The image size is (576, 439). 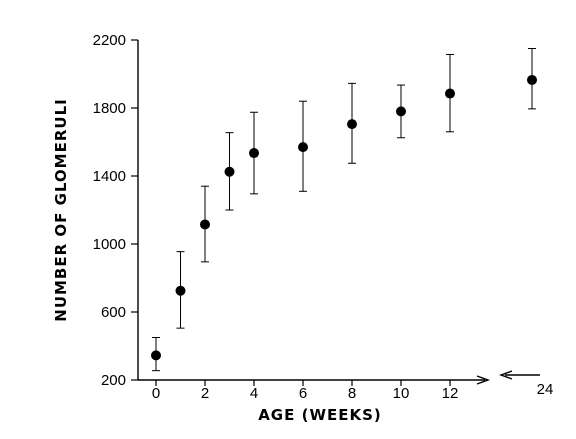 What do you see at coordinates (303, 393) in the screenshot?
I see `x-tick-label-6: 6` at bounding box center [303, 393].